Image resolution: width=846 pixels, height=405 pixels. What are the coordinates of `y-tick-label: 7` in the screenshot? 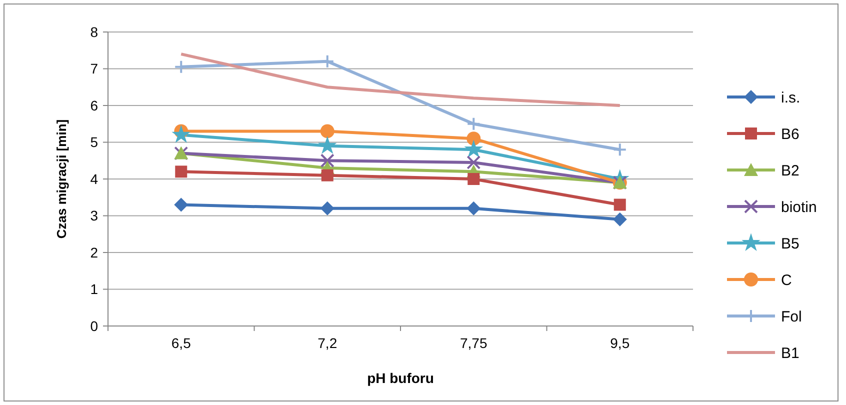 It's located at (94, 68).